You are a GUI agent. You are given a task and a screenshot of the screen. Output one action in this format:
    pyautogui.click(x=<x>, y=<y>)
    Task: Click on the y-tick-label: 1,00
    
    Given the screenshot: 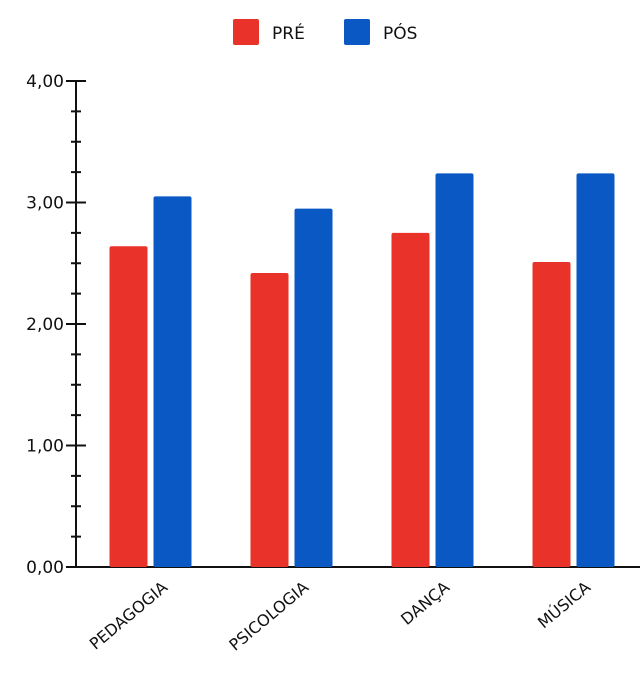 What is the action you would take?
    pyautogui.click(x=45, y=447)
    